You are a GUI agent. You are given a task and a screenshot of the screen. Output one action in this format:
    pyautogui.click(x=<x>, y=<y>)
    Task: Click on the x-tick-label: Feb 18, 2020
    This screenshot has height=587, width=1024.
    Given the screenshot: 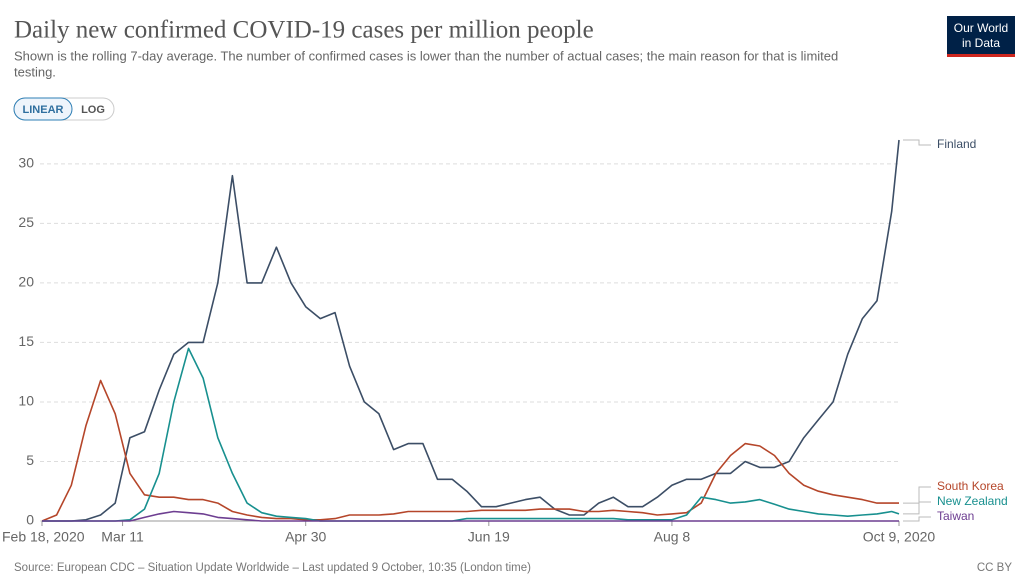 What is the action you would take?
    pyautogui.click(x=43, y=537)
    